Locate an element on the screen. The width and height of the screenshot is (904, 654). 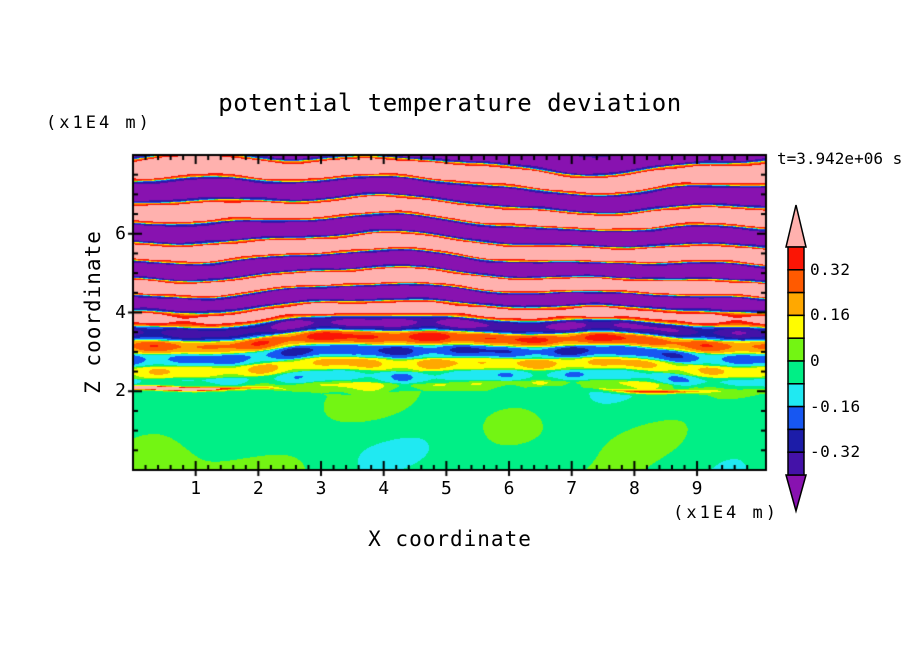
x-tick-label: 2 is located at coordinates (258, 488).